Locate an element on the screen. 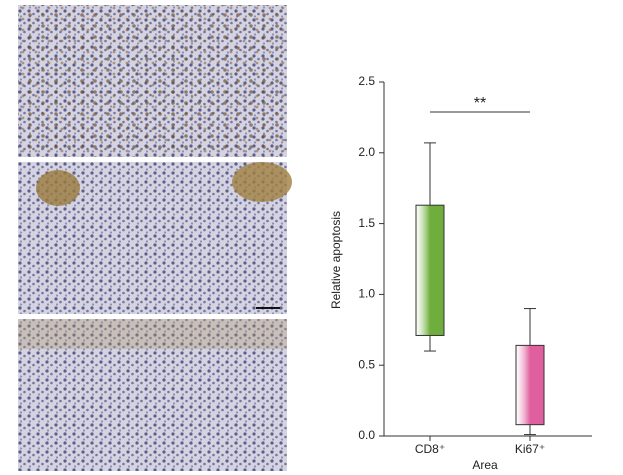  y-tick-label: 2.5 is located at coordinates (366, 81).